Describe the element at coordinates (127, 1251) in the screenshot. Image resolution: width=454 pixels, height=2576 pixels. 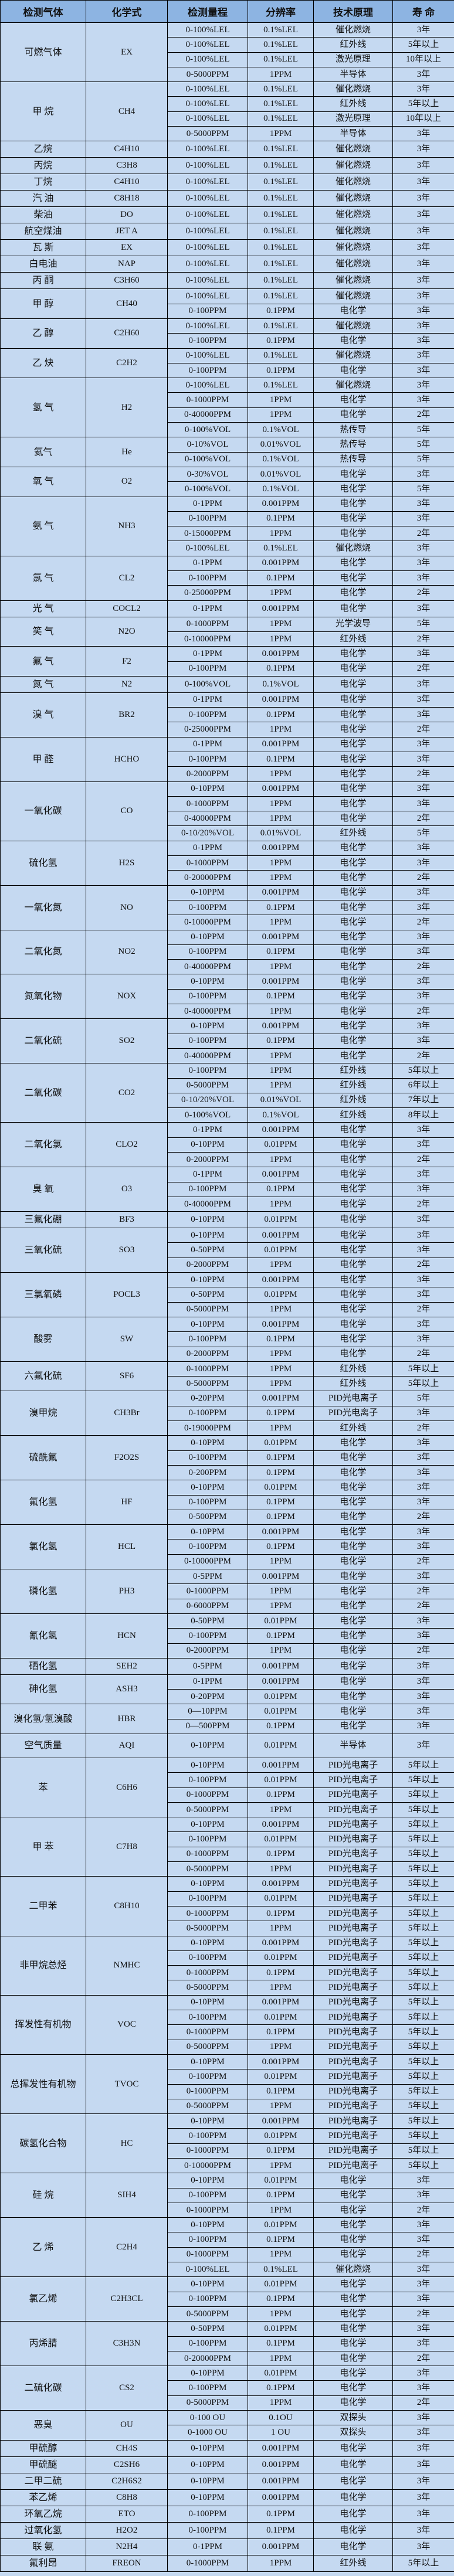
I see `formula-cell: SO3` at that location.